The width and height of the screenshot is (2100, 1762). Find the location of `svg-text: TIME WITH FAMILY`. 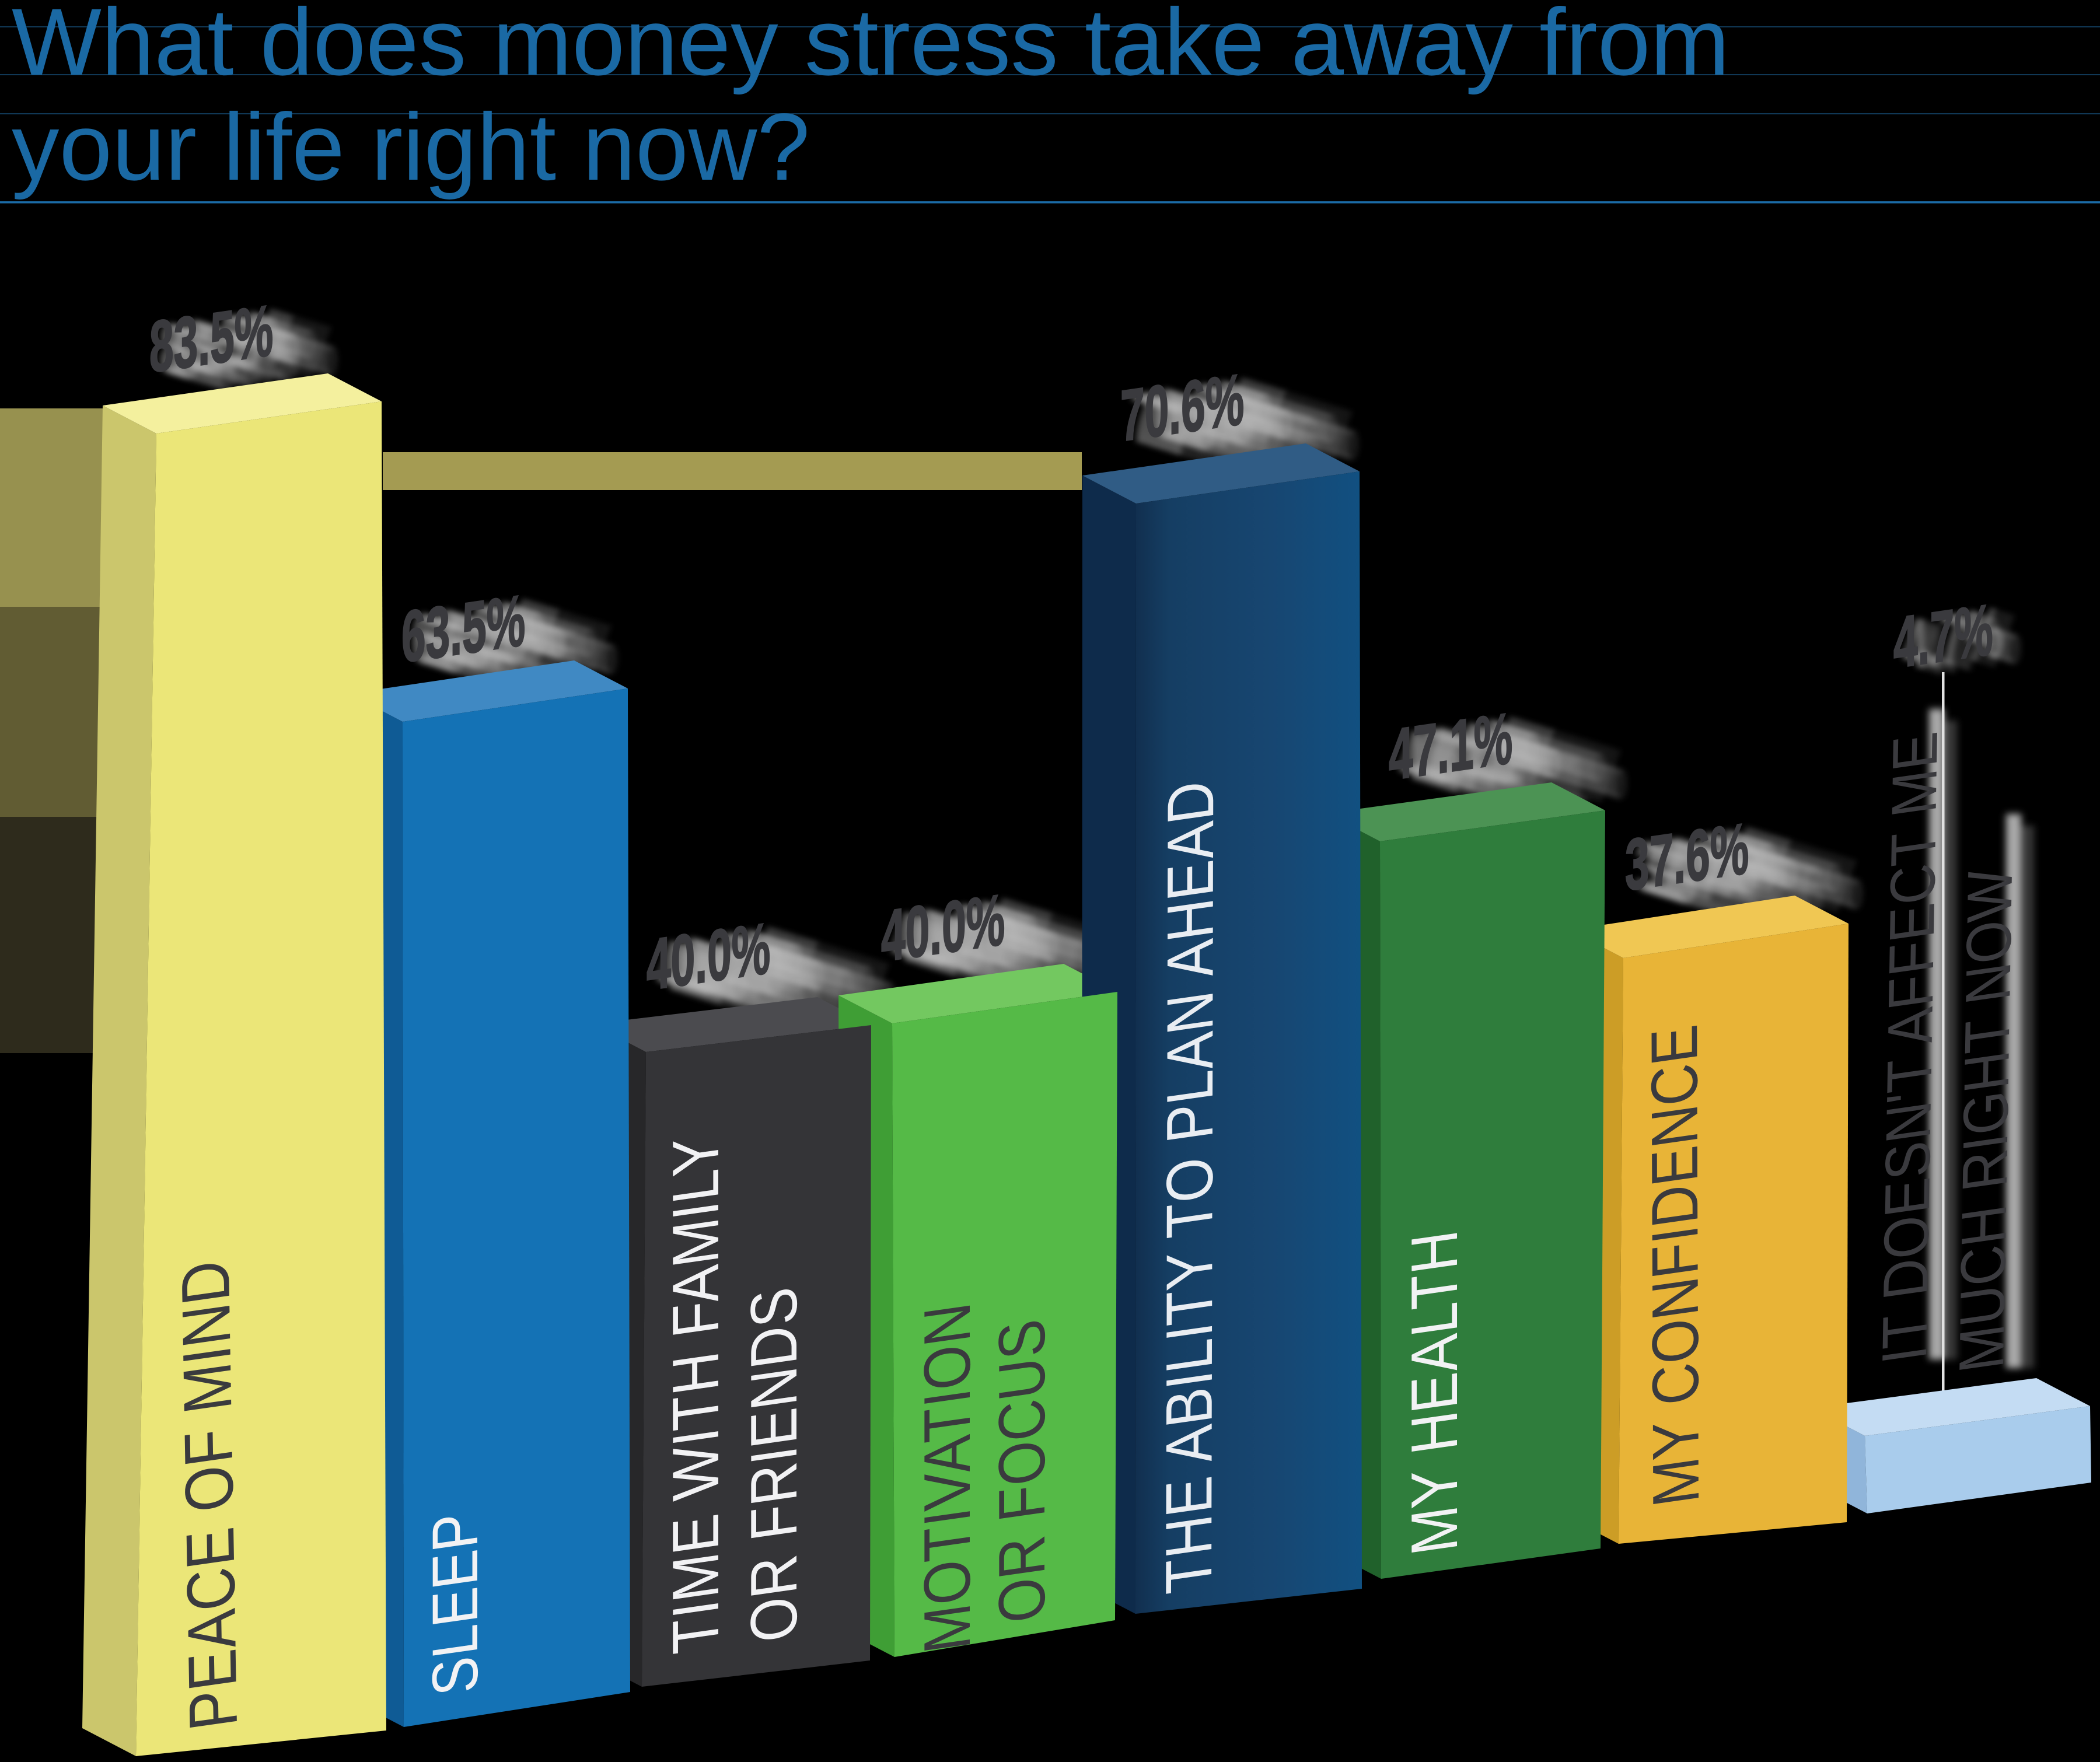

svg-text: TIME WITH FAMILY is located at coordinates (696, 1394).